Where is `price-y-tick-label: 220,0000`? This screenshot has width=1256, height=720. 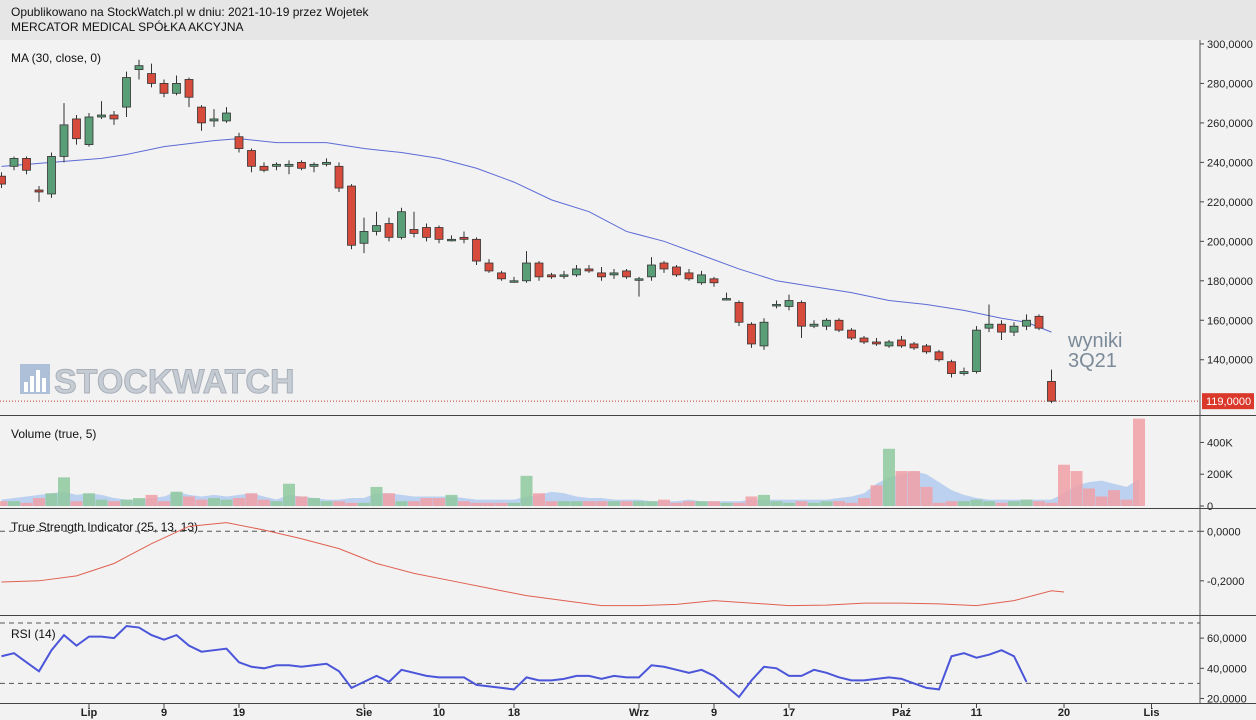
price-y-tick-label: 220,0000 is located at coordinates (1230, 203).